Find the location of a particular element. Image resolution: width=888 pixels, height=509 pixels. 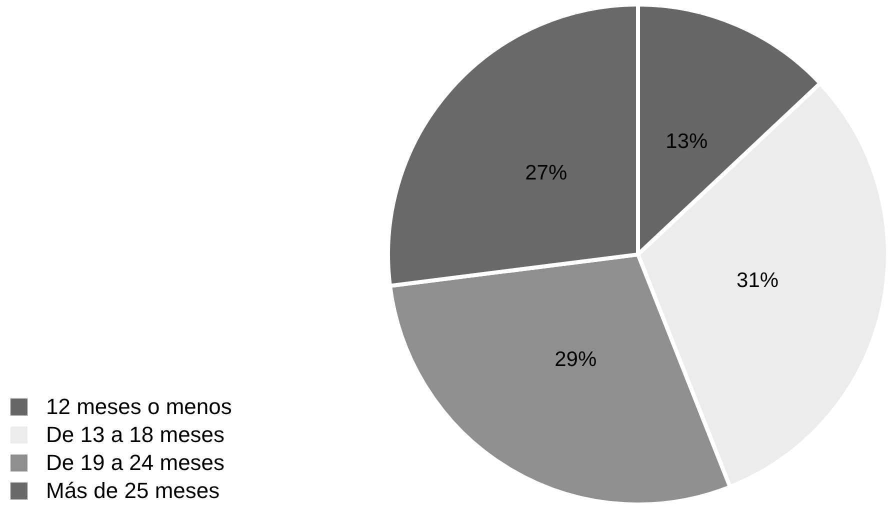

legend-label: De 13 a 18 meses is located at coordinates (135, 434).